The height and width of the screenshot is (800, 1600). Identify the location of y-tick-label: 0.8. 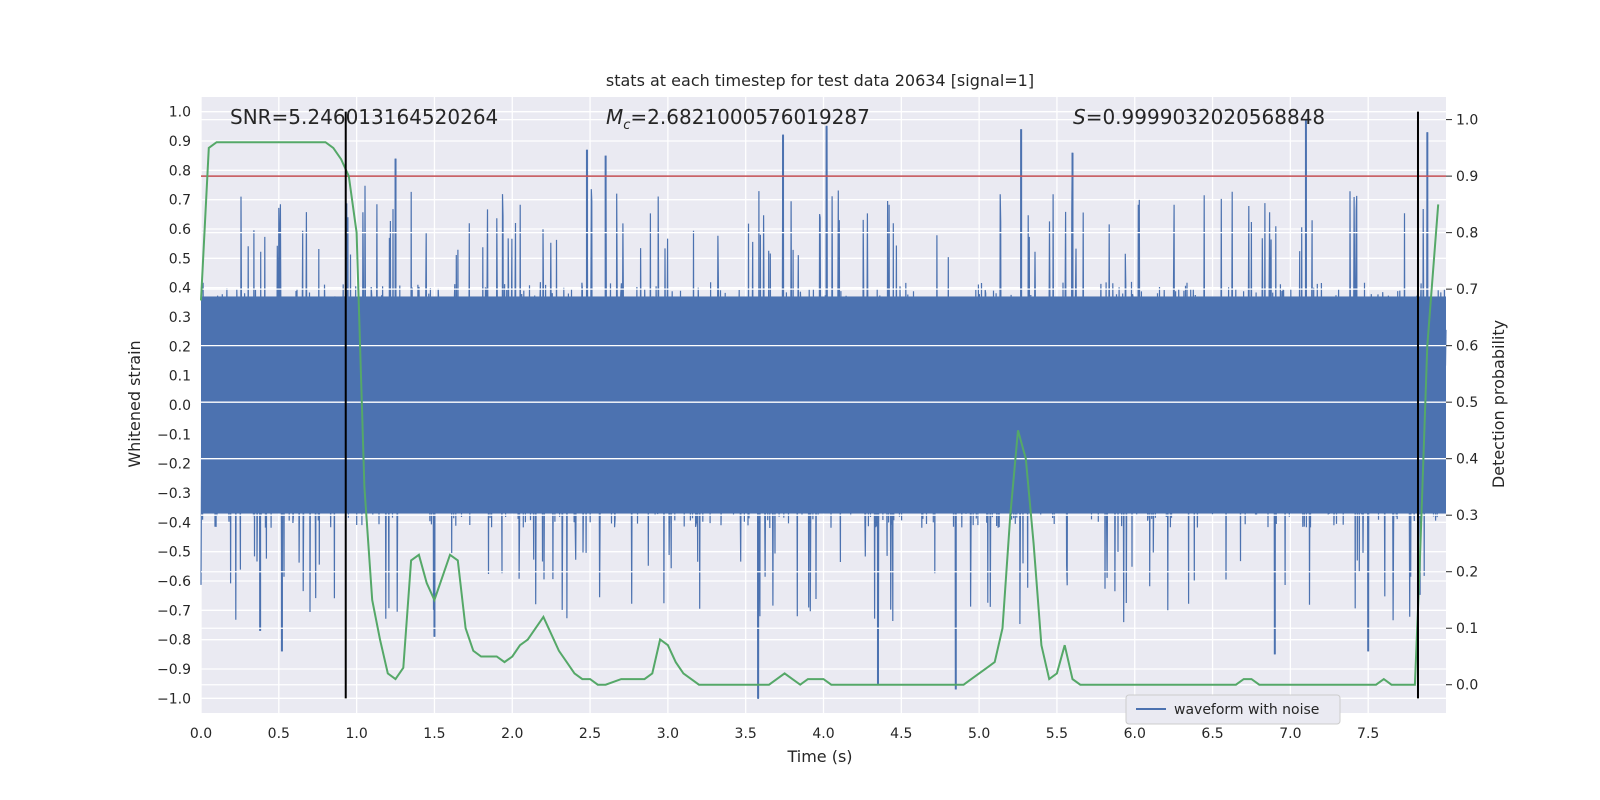
(180, 171).